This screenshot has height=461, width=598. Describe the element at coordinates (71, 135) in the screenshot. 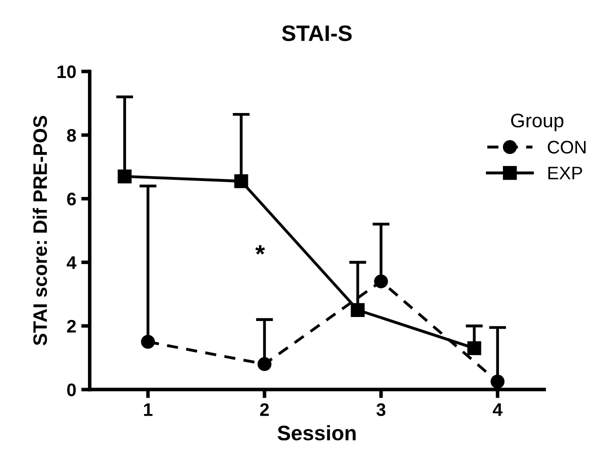

I see `y-tick-label: 8` at that location.